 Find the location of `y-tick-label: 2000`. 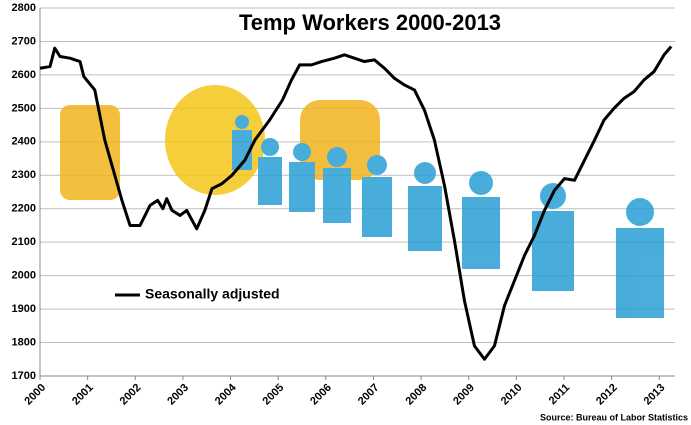

y-tick-label: 2000 is located at coordinates (24, 276).